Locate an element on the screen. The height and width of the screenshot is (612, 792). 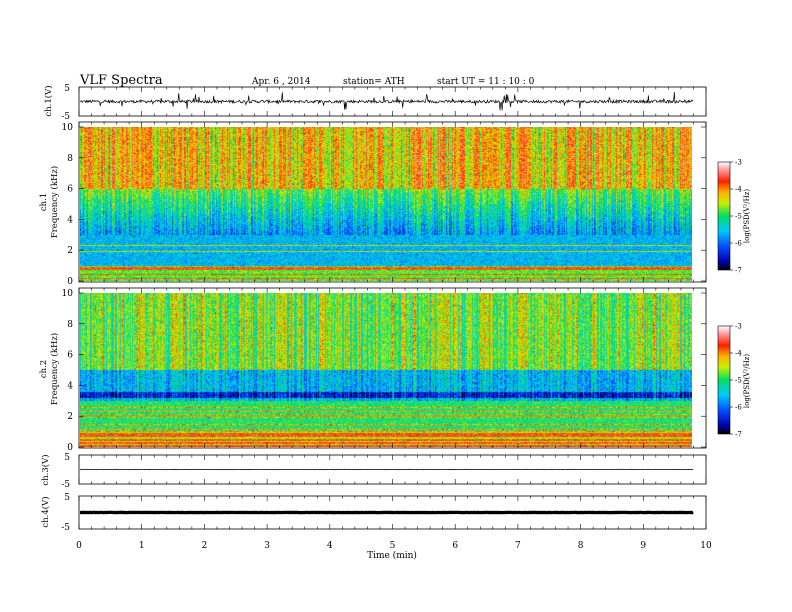
ch3-waveform-ylabel: ch.3(V) is located at coordinates (45, 469).